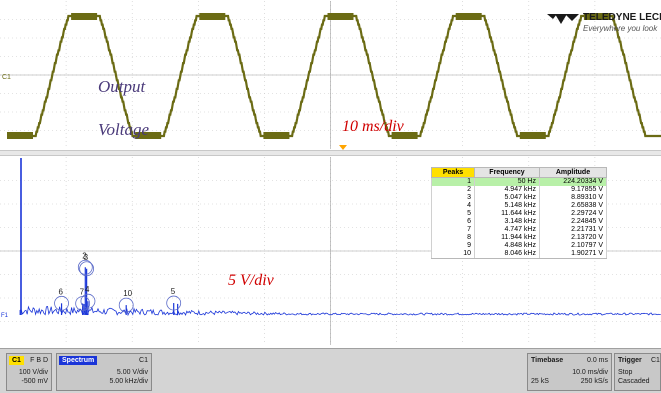 The height and width of the screenshot is (393, 661). Describe the element at coordinates (453, 246) in the screenshot. I see `peak-index: 9` at that location.